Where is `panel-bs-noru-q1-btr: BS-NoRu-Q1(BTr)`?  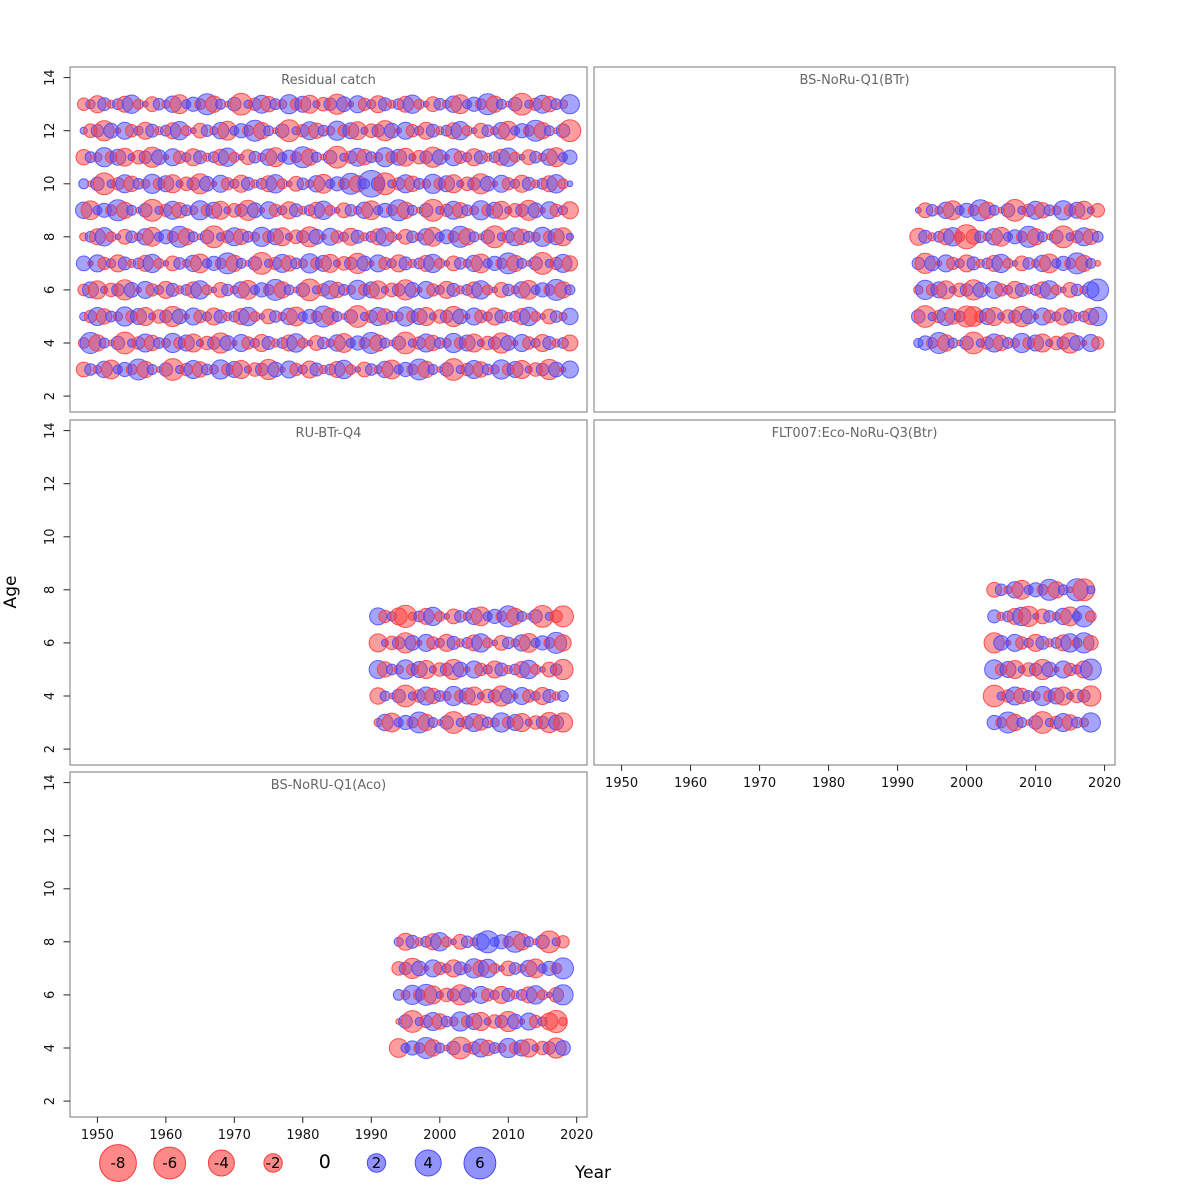
panel-bs-noru-q1-btr: BS-NoRu-Q1(BTr) is located at coordinates (854, 239).